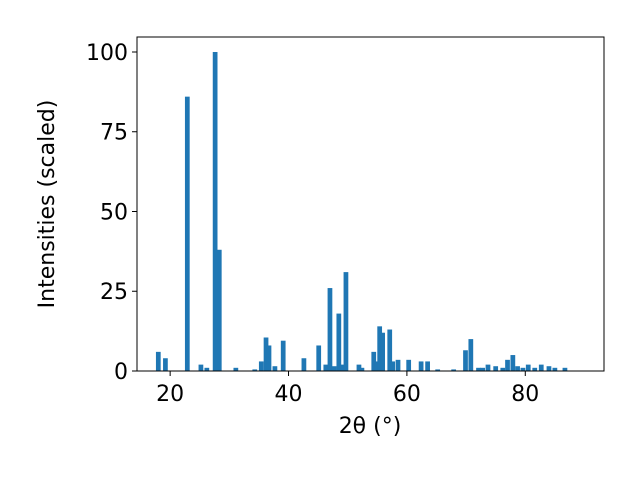 The image size is (640, 484). Describe the element at coordinates (121, 372) in the screenshot. I see `y-tick-label: 0` at that location.